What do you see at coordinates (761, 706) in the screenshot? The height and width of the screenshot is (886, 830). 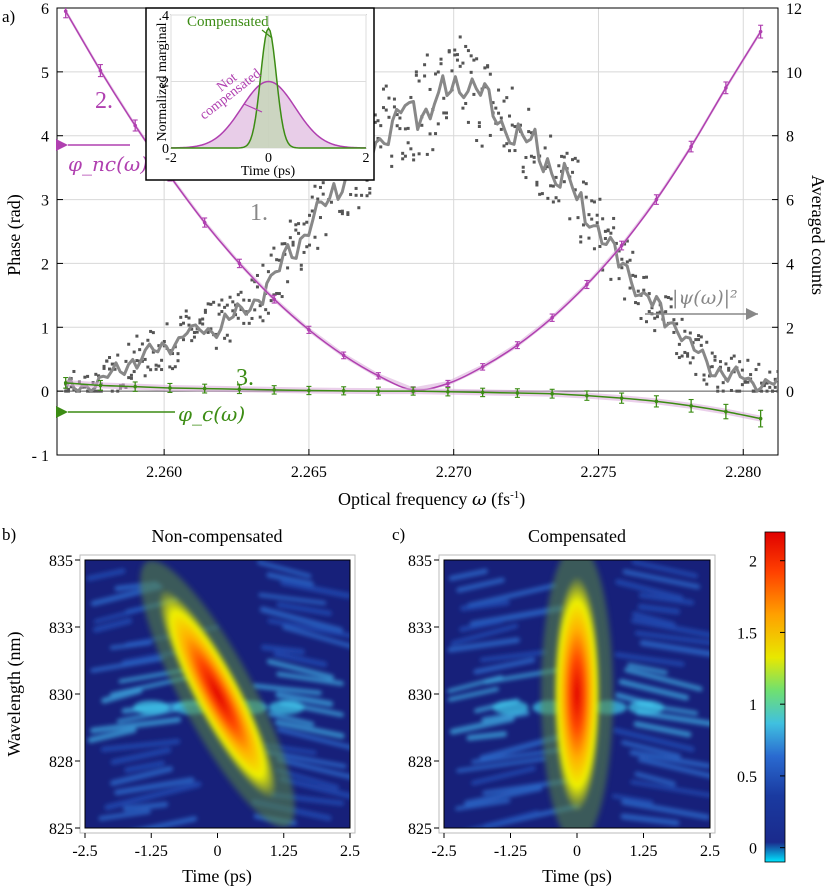 I see `colorbar-ticks: 0 0.5 1 1.5 2` at bounding box center [761, 706].